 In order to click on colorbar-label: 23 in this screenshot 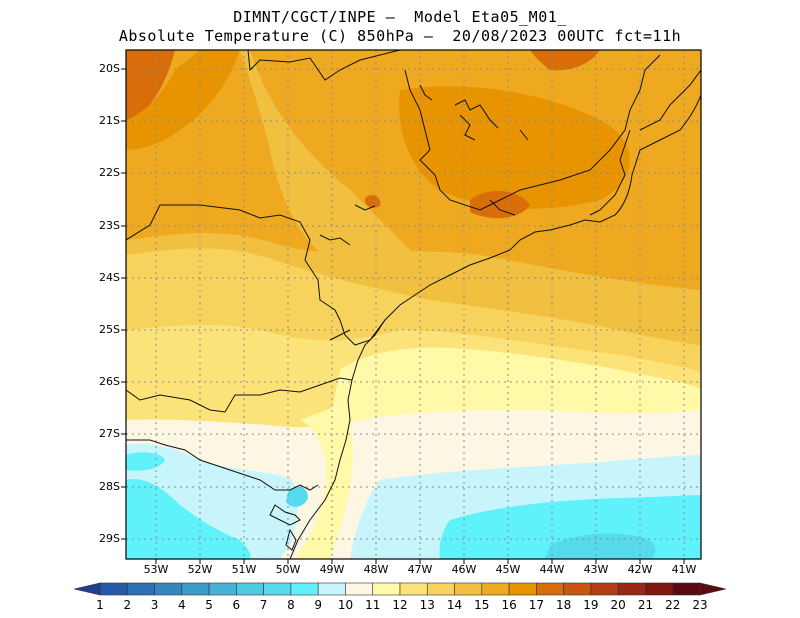, I will do `click(700, 605)`.